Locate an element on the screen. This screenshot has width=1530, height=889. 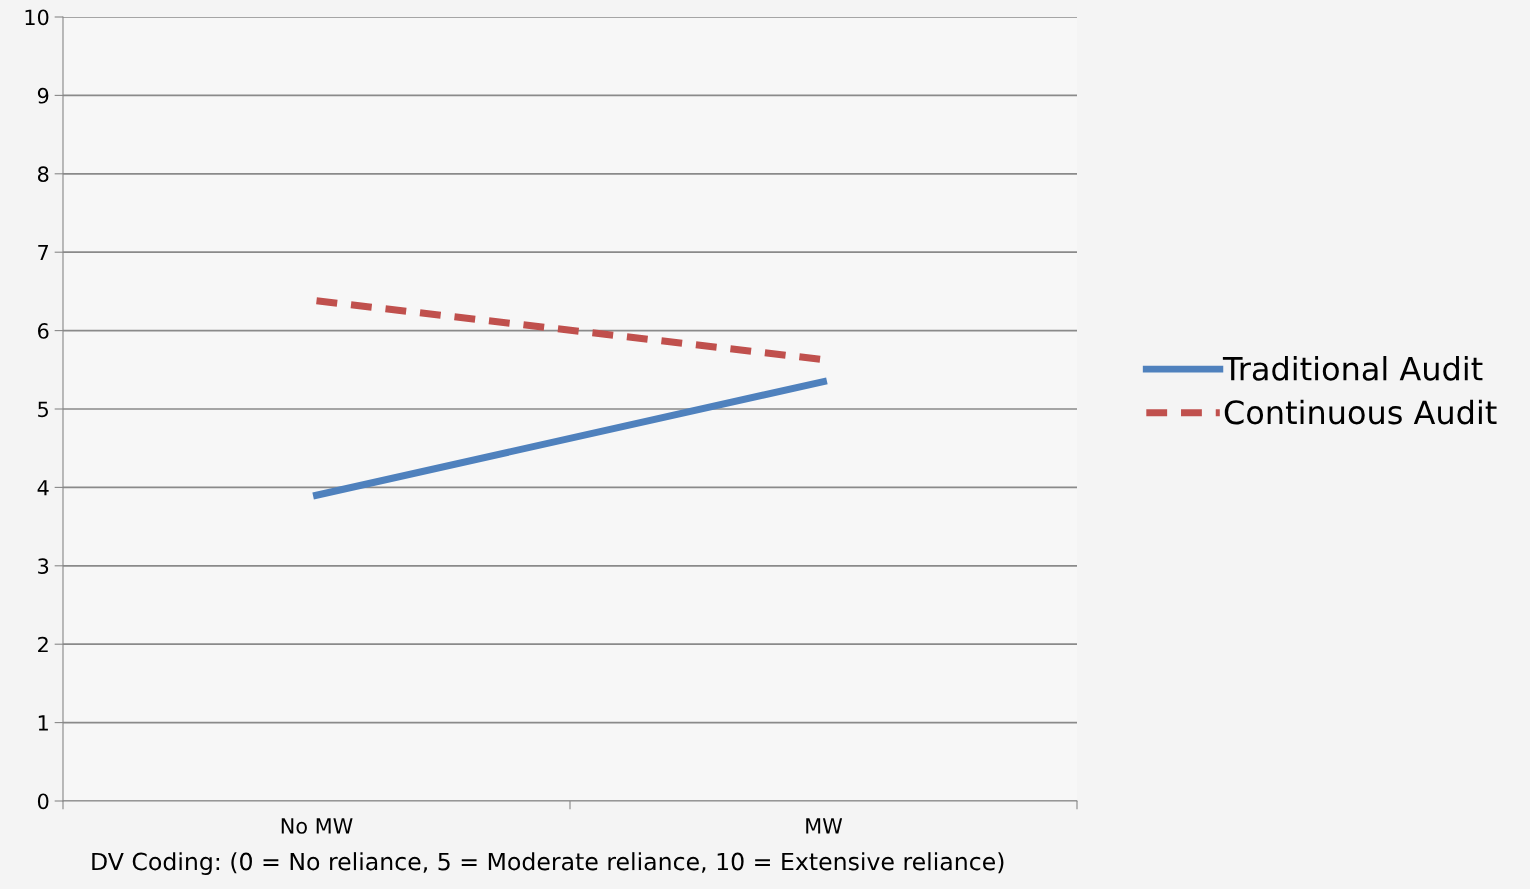
y-tick-label: 4 is located at coordinates (43, 488).